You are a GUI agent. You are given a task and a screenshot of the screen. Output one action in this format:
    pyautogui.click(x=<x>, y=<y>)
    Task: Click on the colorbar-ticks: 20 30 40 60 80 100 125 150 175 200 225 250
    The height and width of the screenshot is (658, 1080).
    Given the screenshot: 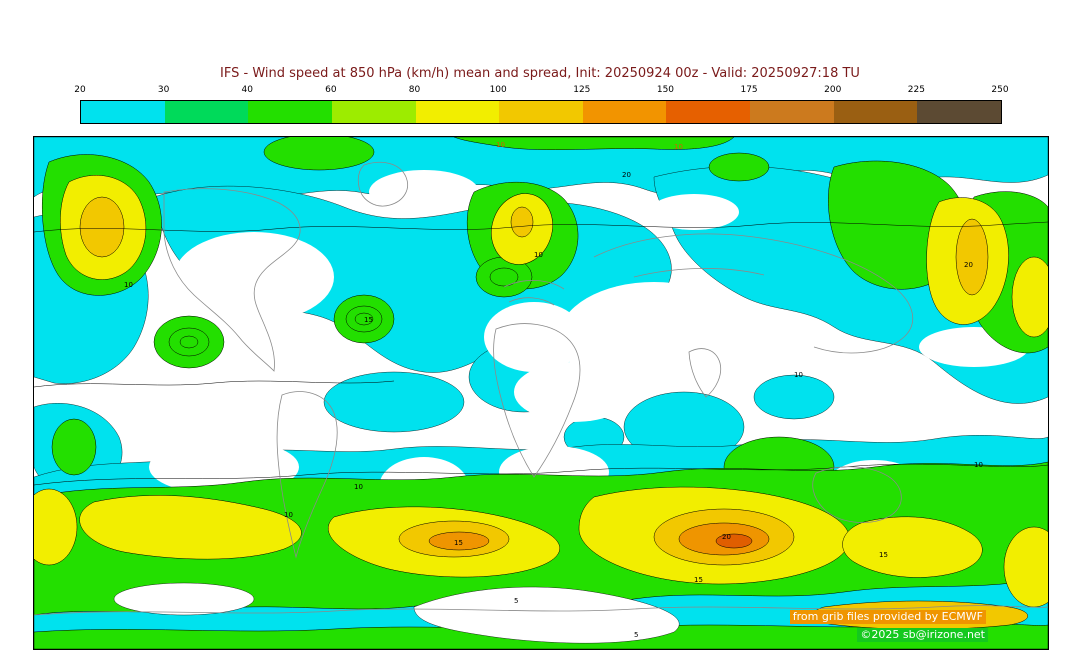 What is the action you would take?
    pyautogui.click(x=541, y=91)
    